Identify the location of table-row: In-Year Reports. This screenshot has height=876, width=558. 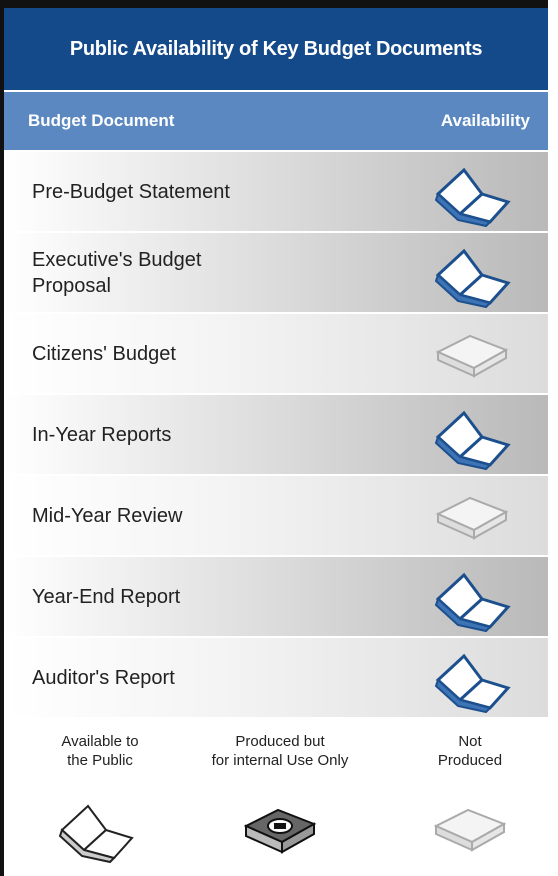
(276, 435).